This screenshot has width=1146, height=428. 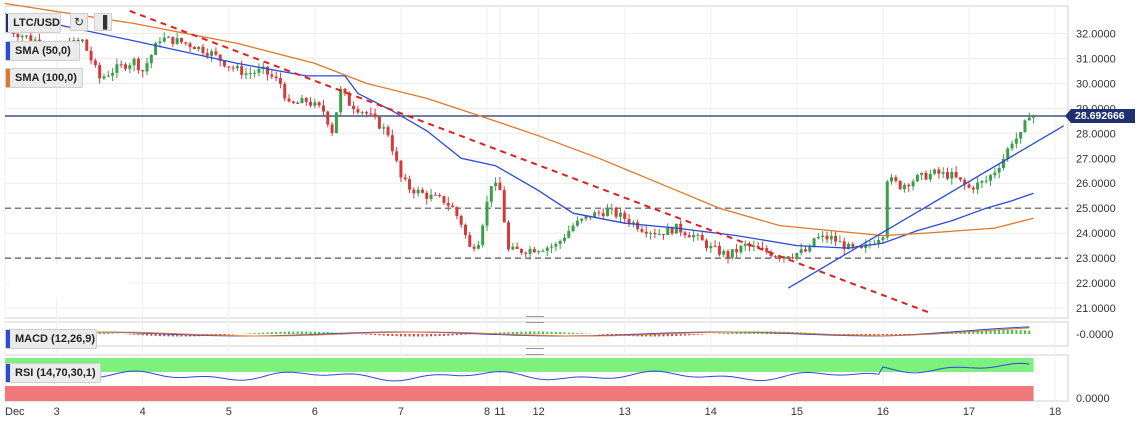 What do you see at coordinates (535, 319) in the screenshot?
I see `macd-resize-handle` at bounding box center [535, 319].